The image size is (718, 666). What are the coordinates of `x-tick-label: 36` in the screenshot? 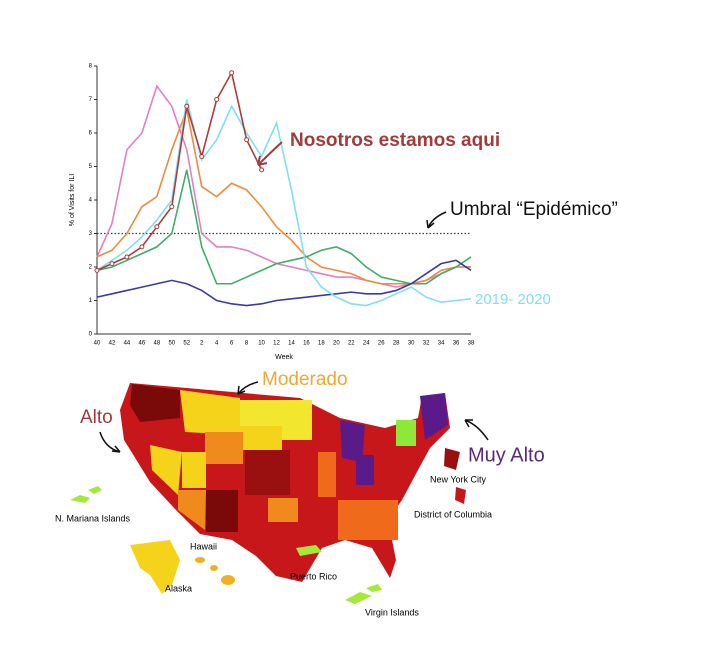 It's located at (456, 344).